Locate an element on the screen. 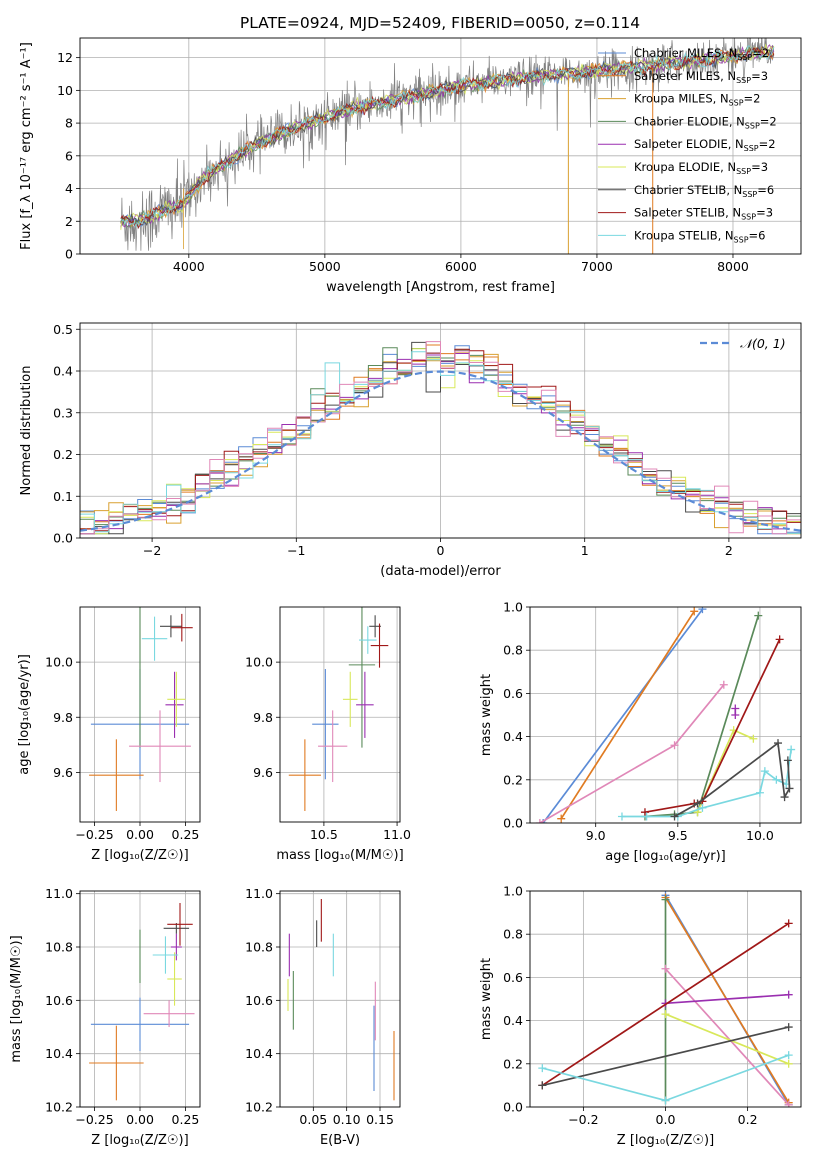 The height and width of the screenshot is (1170, 819). y-tick-label: 0.2 is located at coordinates (513, 779).